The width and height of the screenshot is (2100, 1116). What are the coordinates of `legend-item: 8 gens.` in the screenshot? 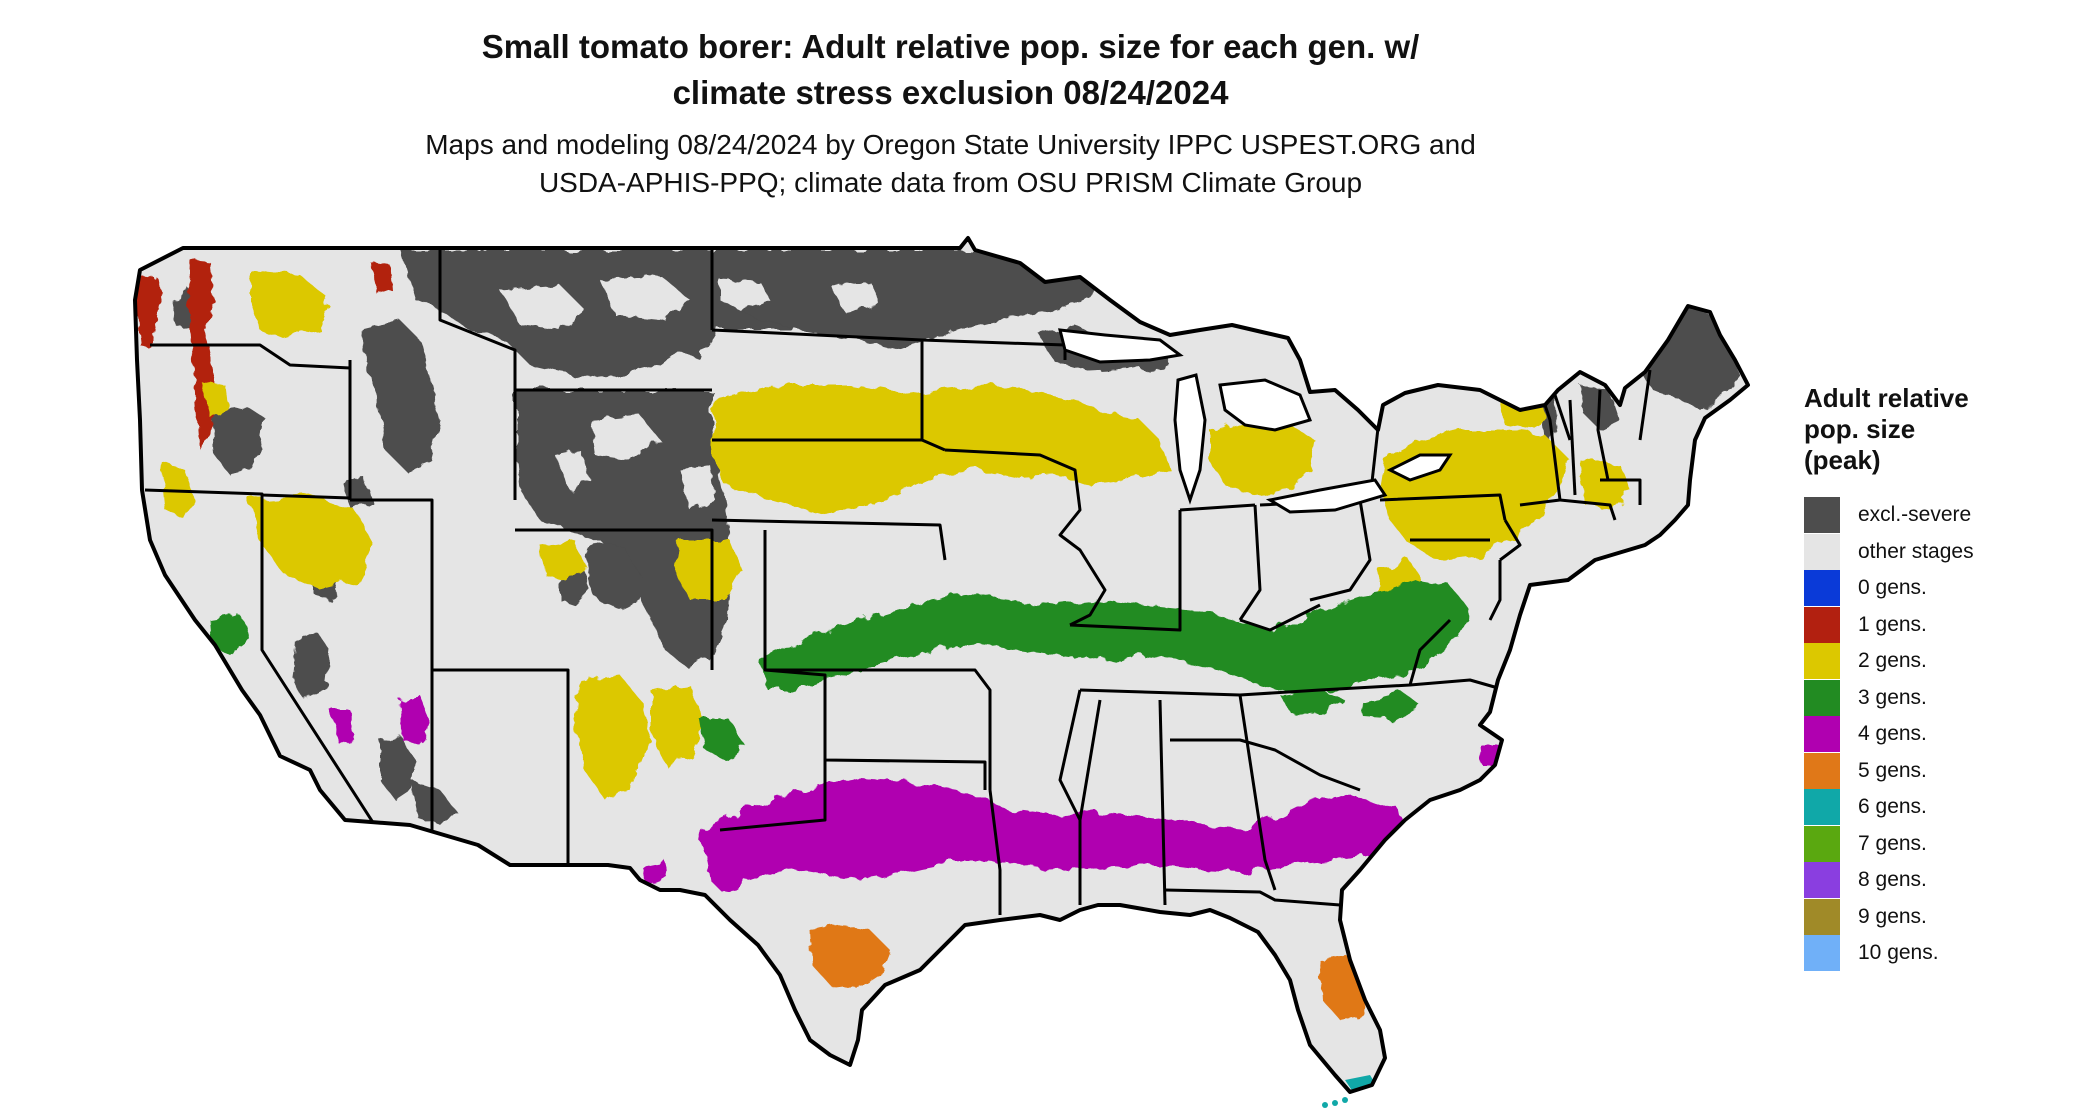 It's located at (1934, 880).